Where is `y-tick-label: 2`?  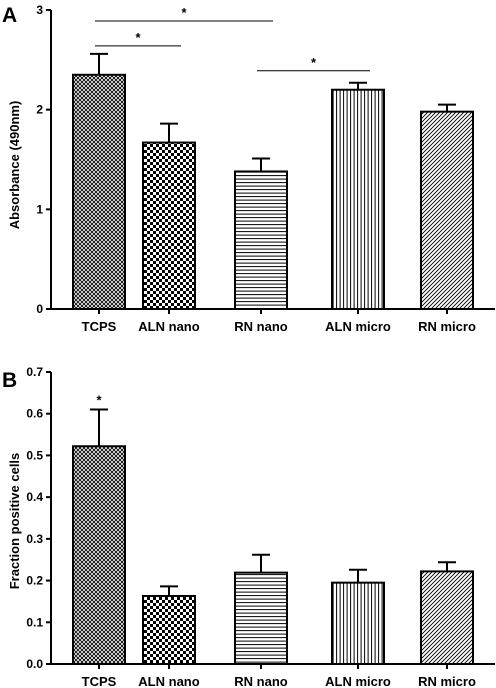 y-tick-label: 2 is located at coordinates (39, 110).